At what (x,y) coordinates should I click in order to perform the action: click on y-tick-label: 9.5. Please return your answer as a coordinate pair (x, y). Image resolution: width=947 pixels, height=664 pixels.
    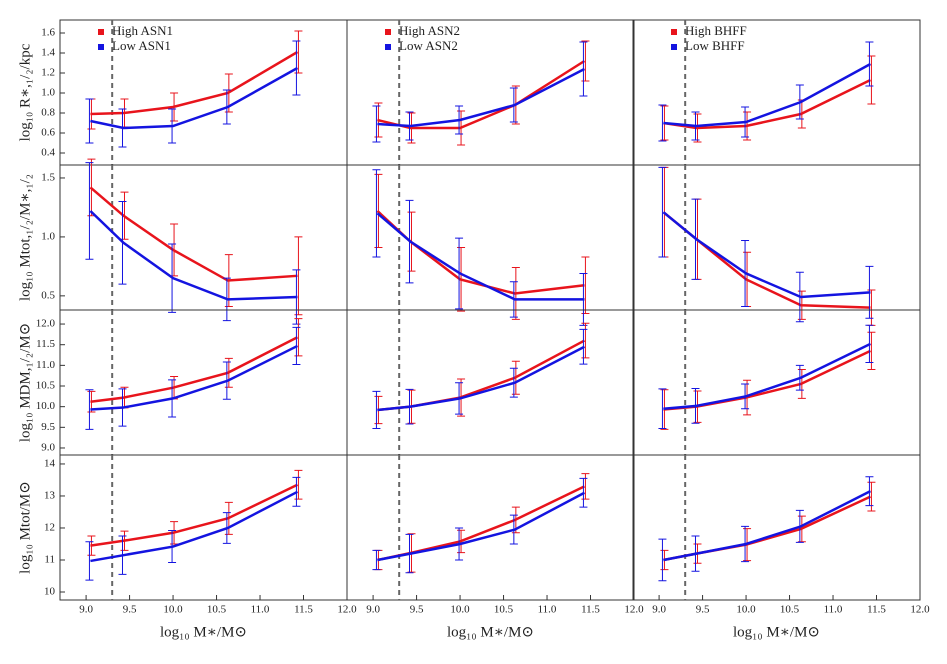
    Looking at the image, I should click on (48, 427).